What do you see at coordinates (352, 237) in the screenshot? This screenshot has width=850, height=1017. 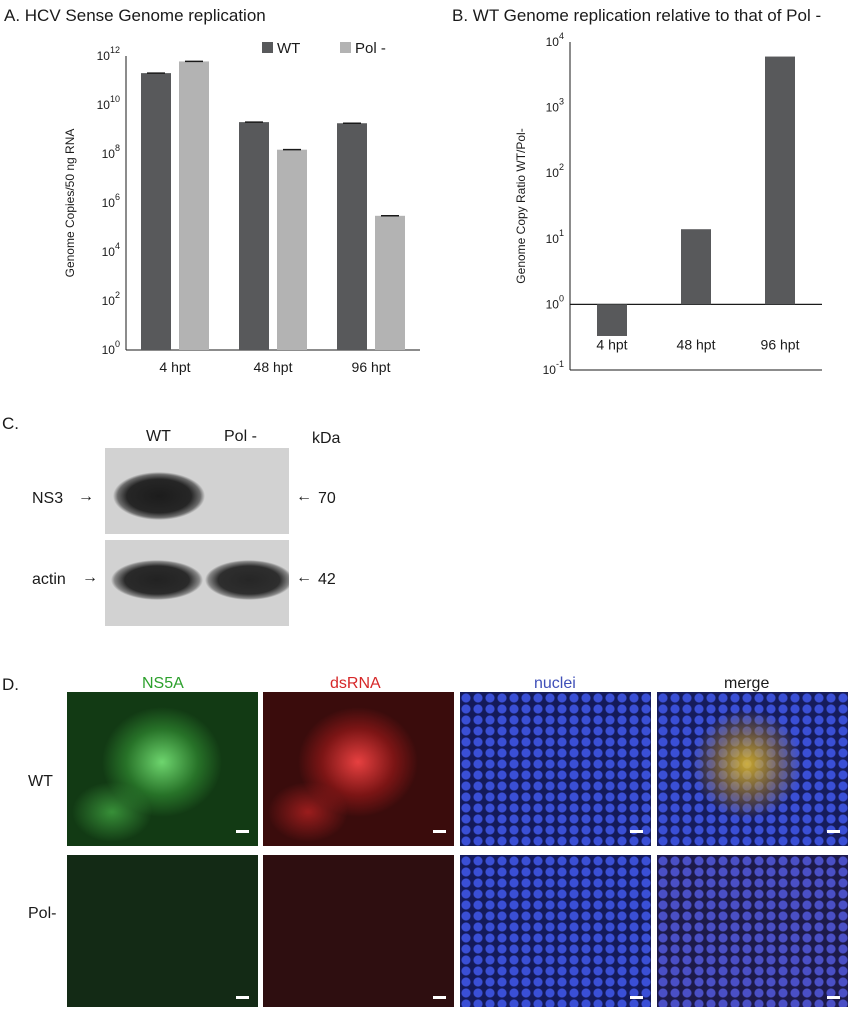 I see `bar-wt-96hpt` at bounding box center [352, 237].